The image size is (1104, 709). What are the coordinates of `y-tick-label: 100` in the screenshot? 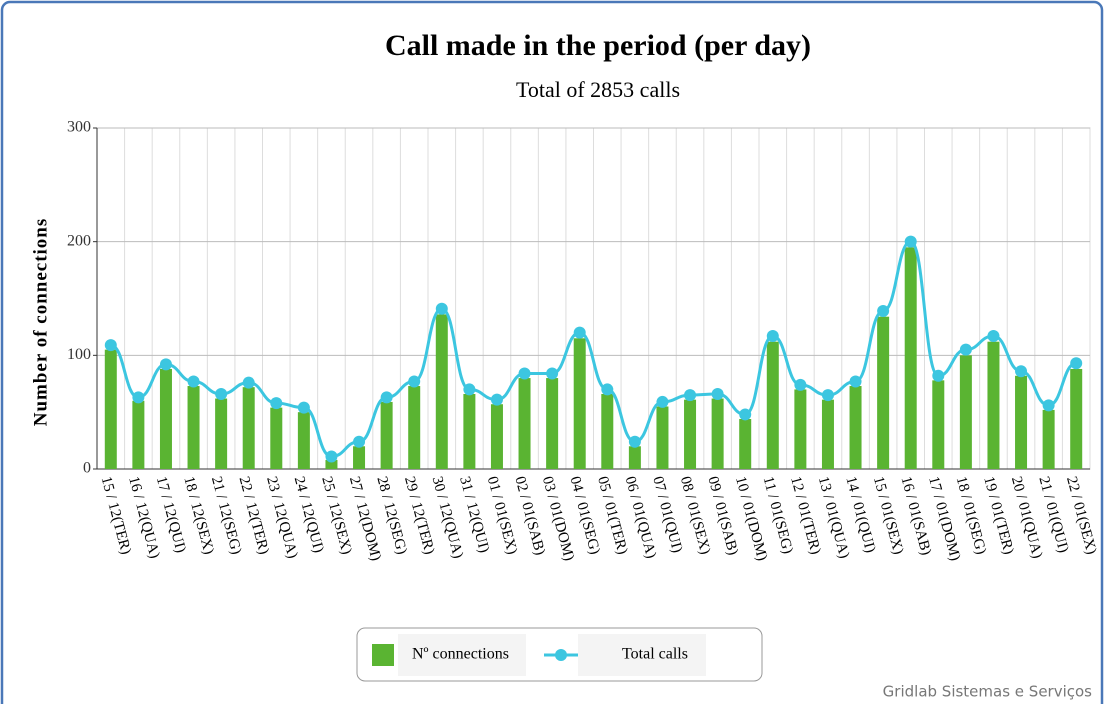 It's located at (79, 354).